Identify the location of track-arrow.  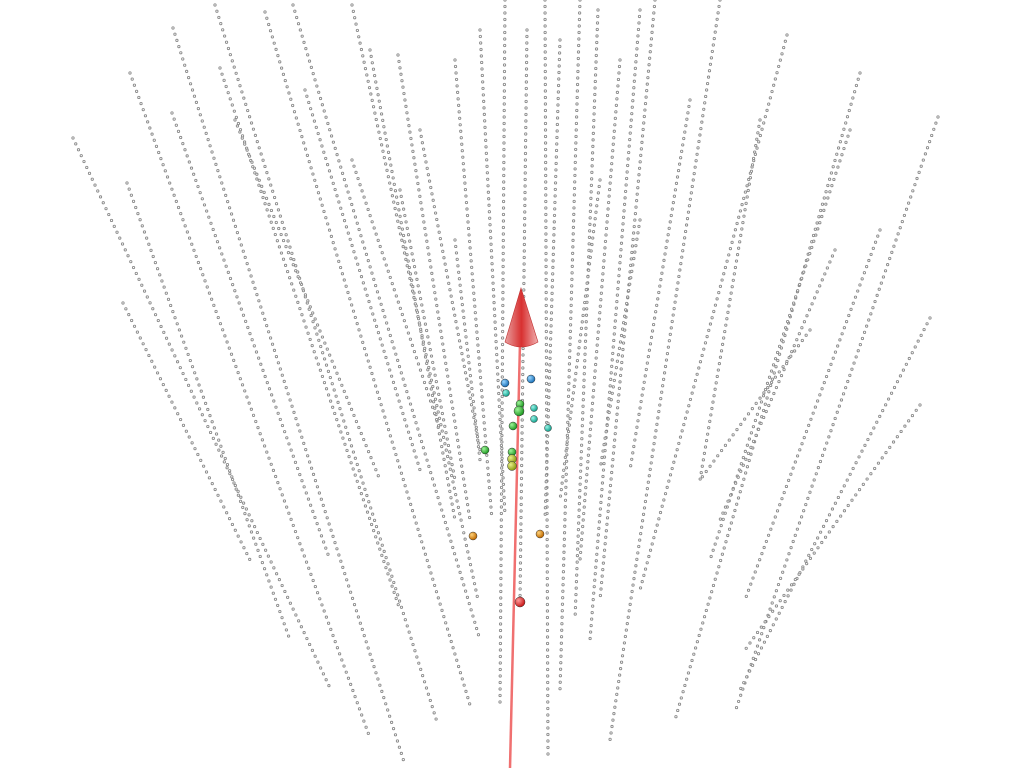
(521, 317).